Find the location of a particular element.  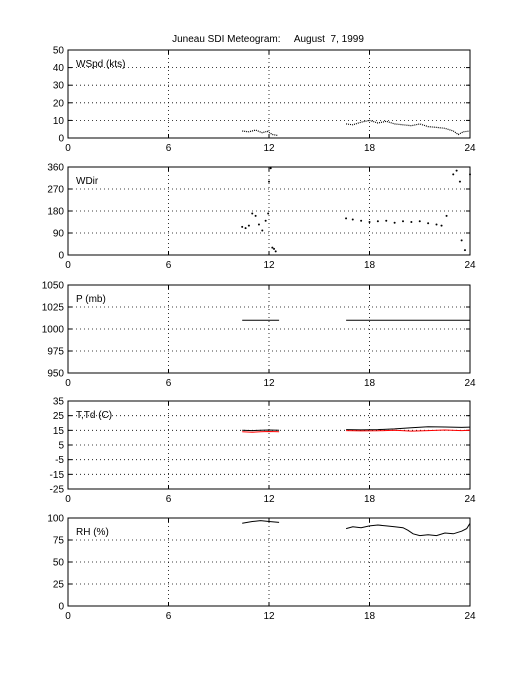

y-tick-label: 20 is located at coordinates (59, 103).